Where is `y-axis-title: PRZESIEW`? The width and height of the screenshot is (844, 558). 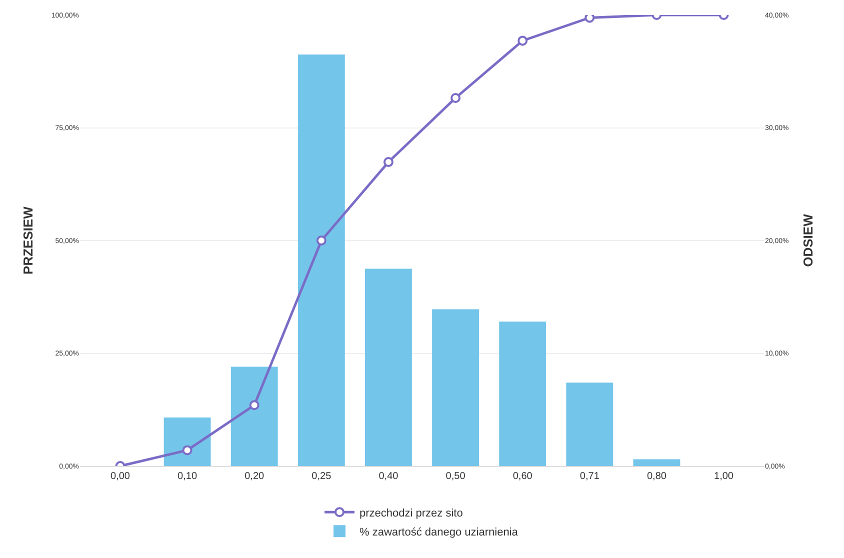
y-axis-title: PRZESIEW is located at coordinates (28, 240).